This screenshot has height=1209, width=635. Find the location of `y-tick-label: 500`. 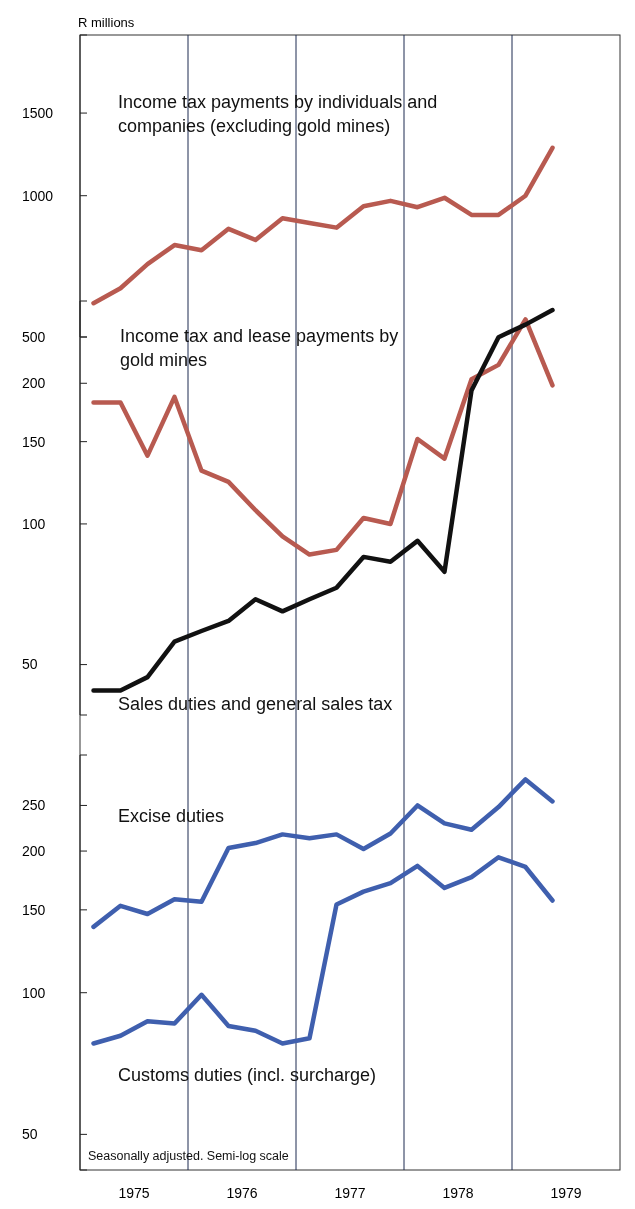

y-tick-label: 500 is located at coordinates (34, 336).